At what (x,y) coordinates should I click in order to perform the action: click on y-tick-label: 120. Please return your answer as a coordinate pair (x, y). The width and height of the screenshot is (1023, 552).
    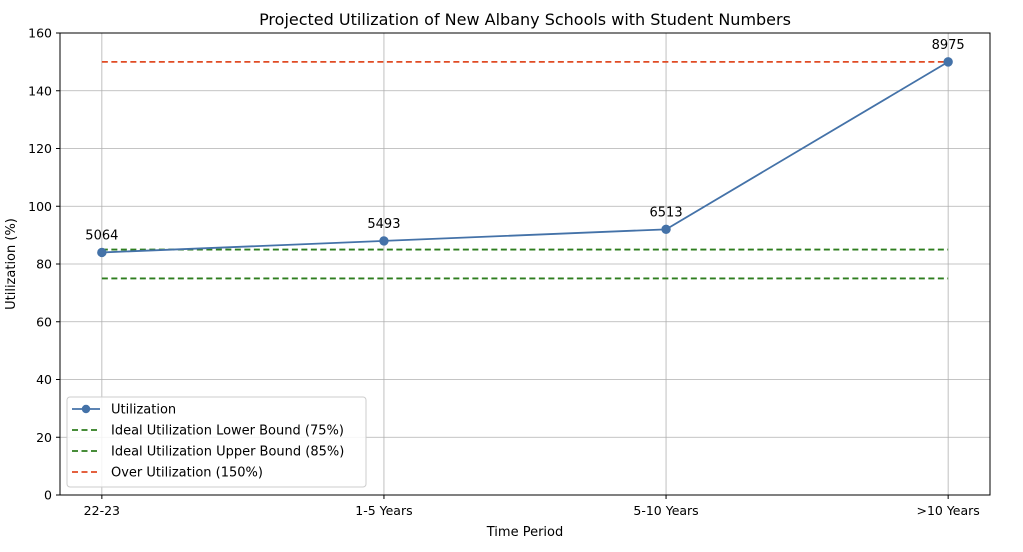
    Looking at the image, I should click on (40, 148).